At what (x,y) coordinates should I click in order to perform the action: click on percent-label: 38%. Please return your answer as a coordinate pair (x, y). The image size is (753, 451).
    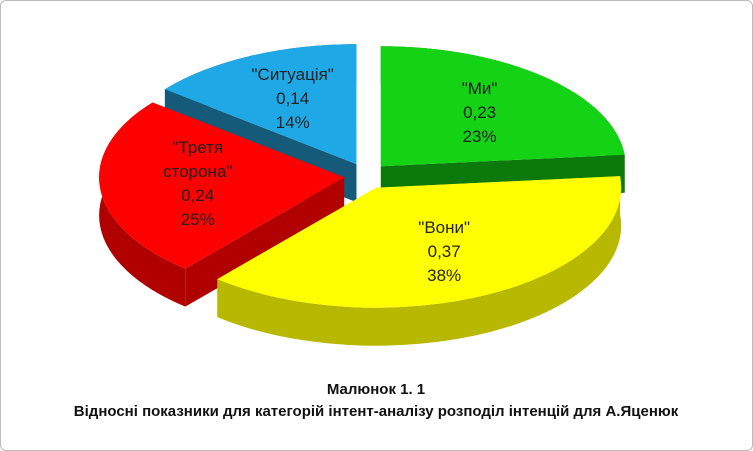
    Looking at the image, I should click on (444, 275).